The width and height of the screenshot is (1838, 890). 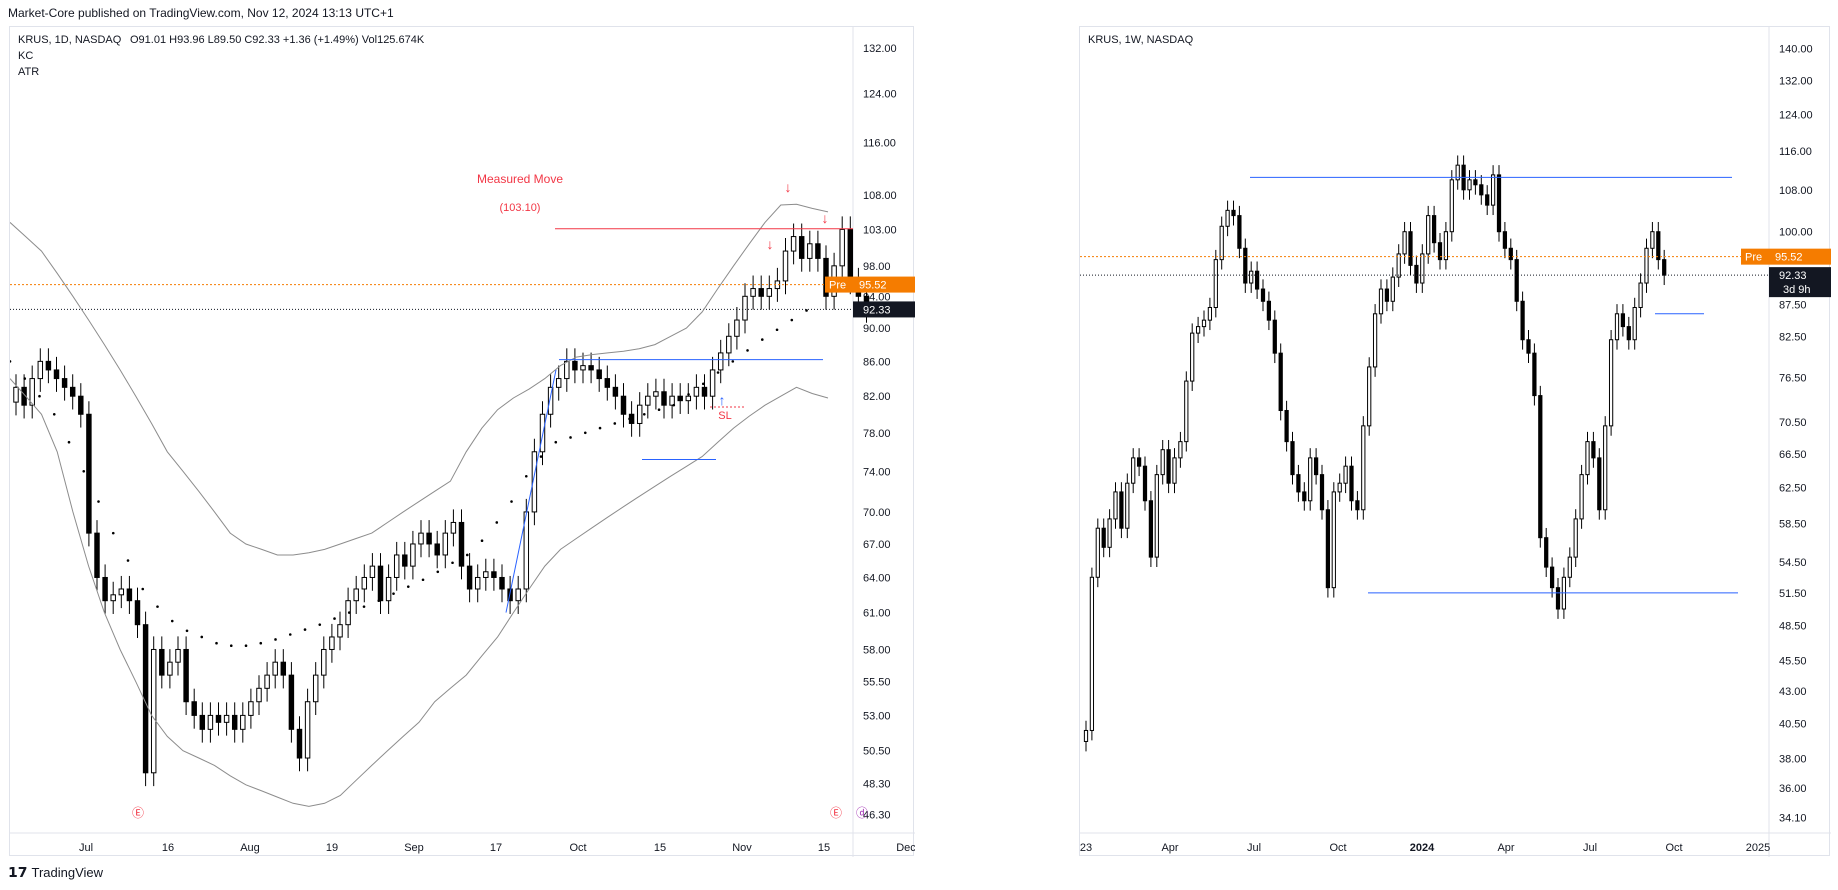 I want to click on last-price-value: 92.33, so click(x=877, y=310).